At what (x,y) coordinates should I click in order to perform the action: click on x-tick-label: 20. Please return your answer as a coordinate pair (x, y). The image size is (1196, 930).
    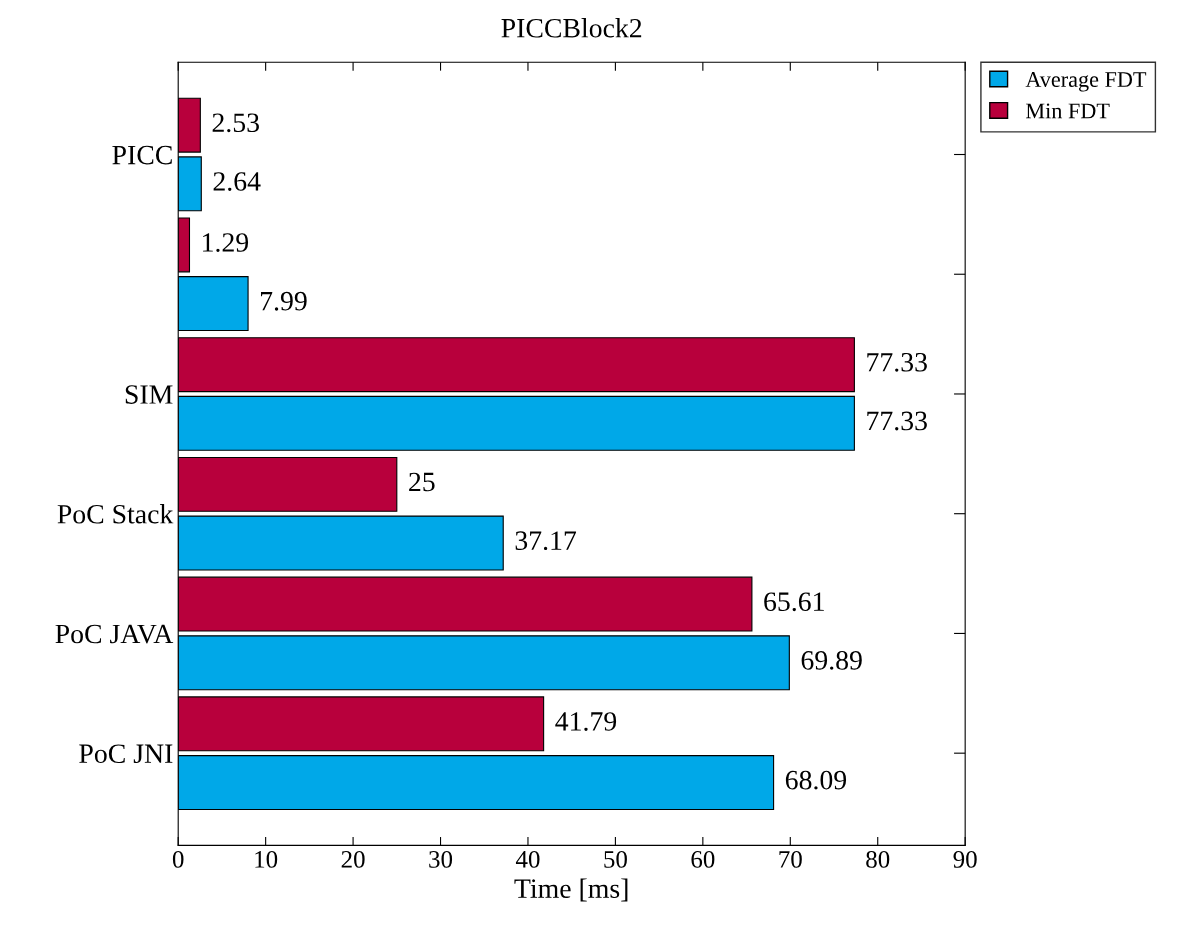
    Looking at the image, I should click on (353, 859).